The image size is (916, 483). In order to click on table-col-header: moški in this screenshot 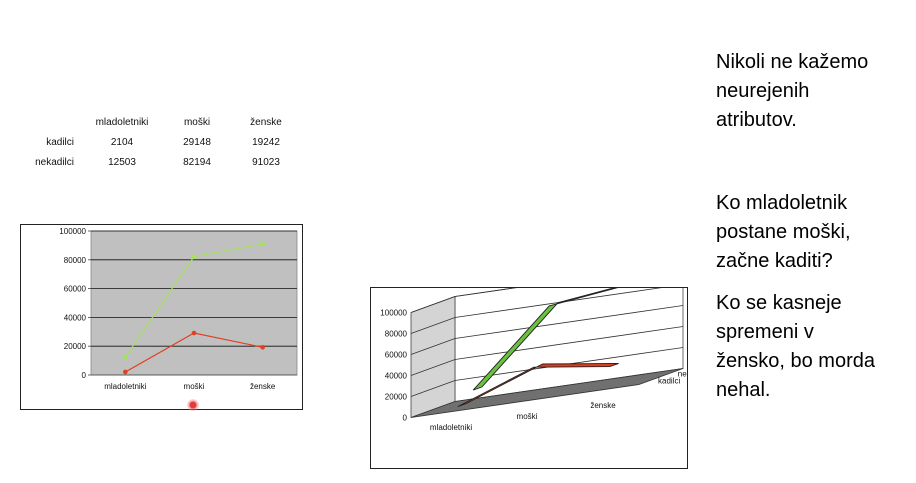, I will do `click(197, 122)`.